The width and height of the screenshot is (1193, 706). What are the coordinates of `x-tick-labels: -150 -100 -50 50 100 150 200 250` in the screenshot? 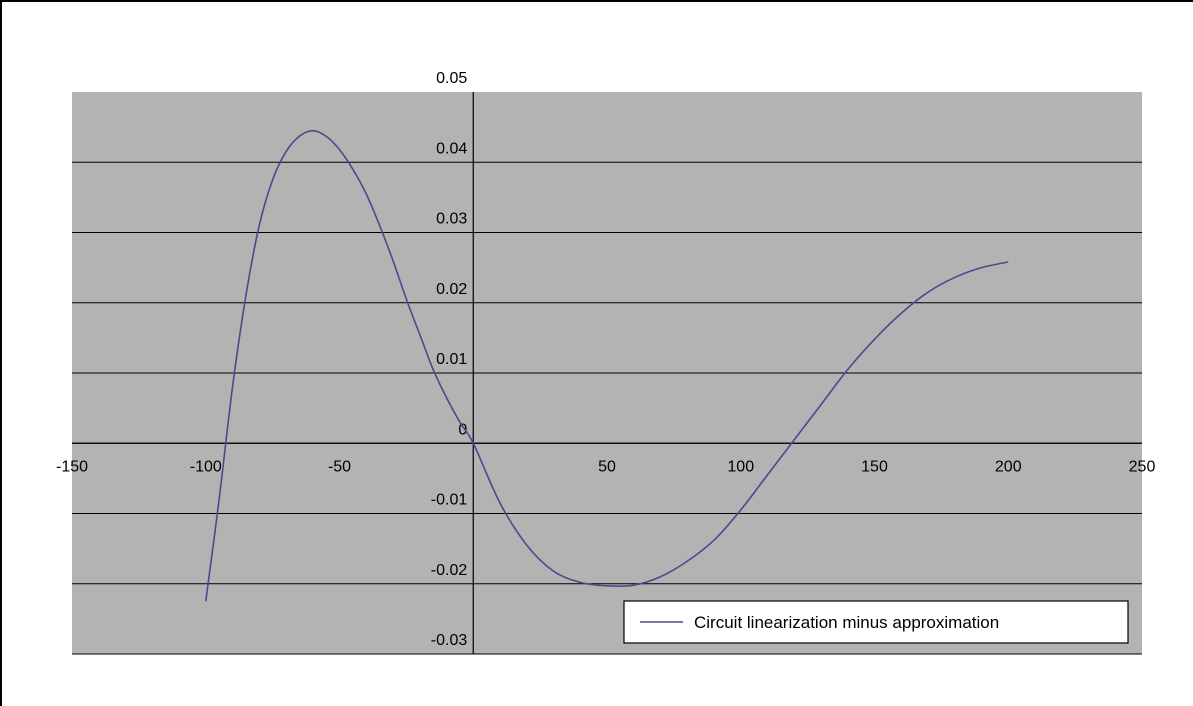 It's located at (605, 466).